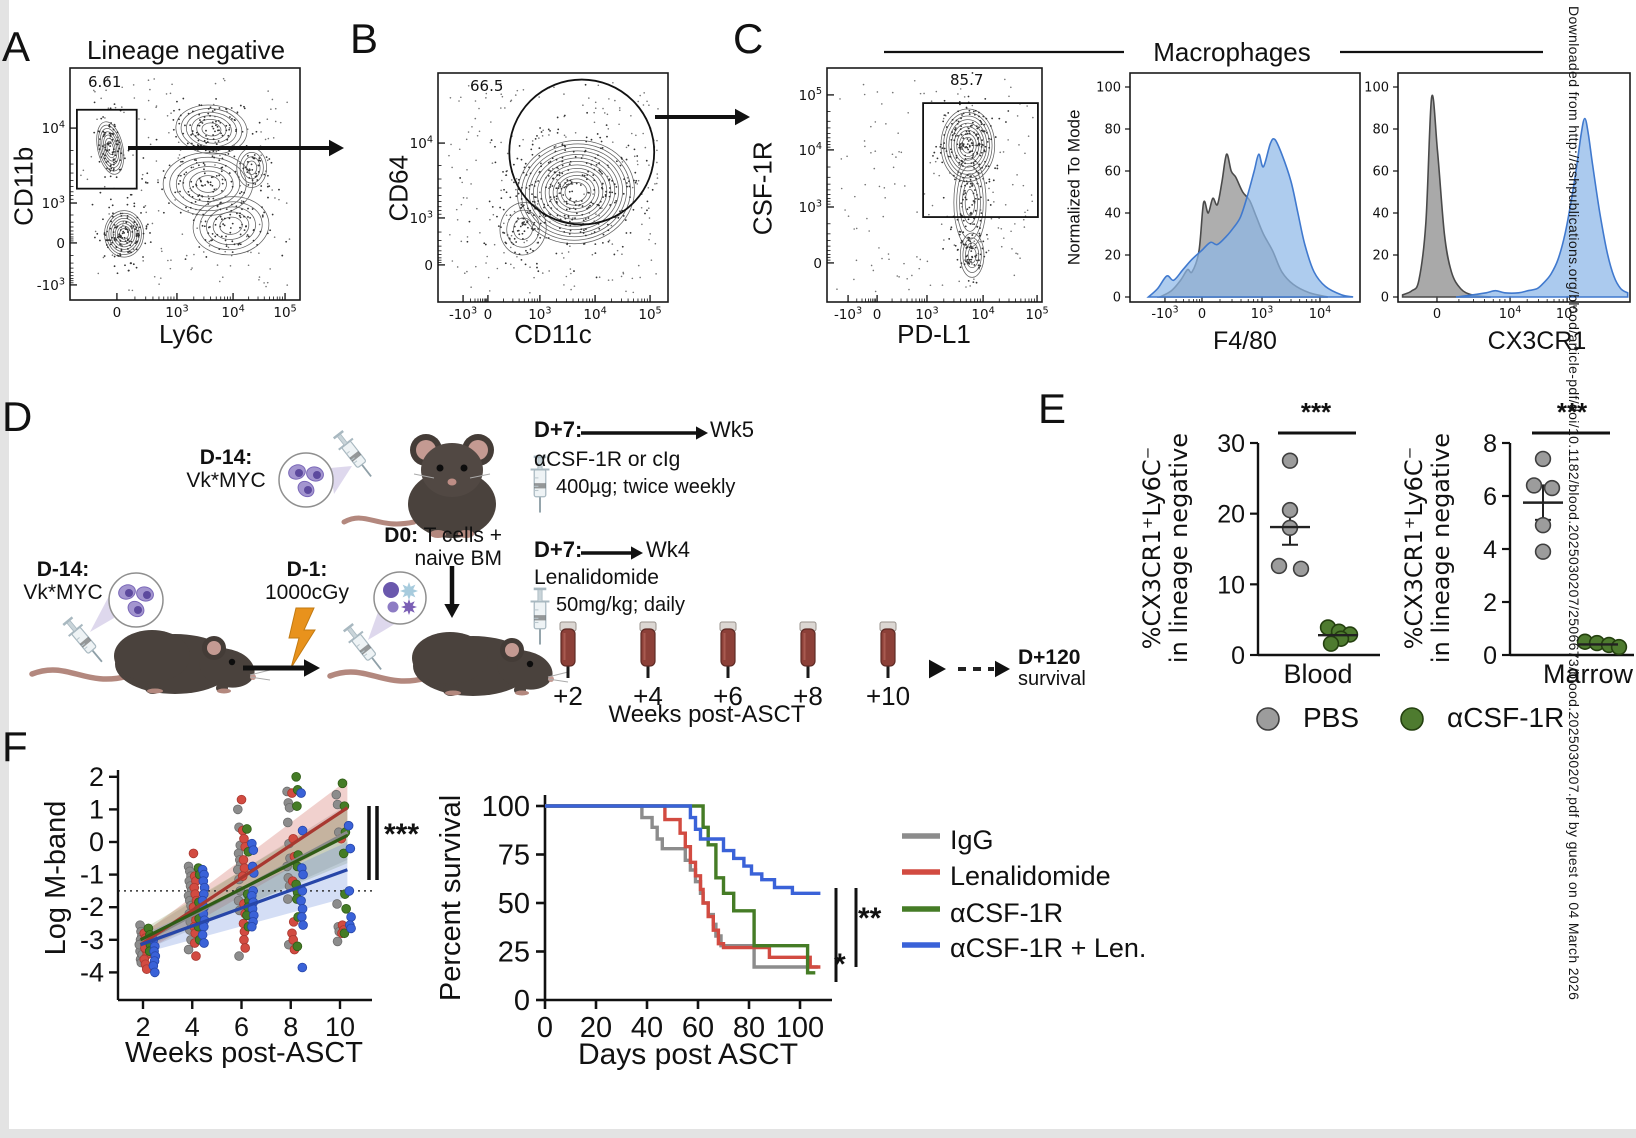 This screenshot has height=1138, width=1636. Describe the element at coordinates (1497, 197) in the screenshot. I see `hist-cx3cr1: 0 20 40 60 80 100 0 104 105` at that location.